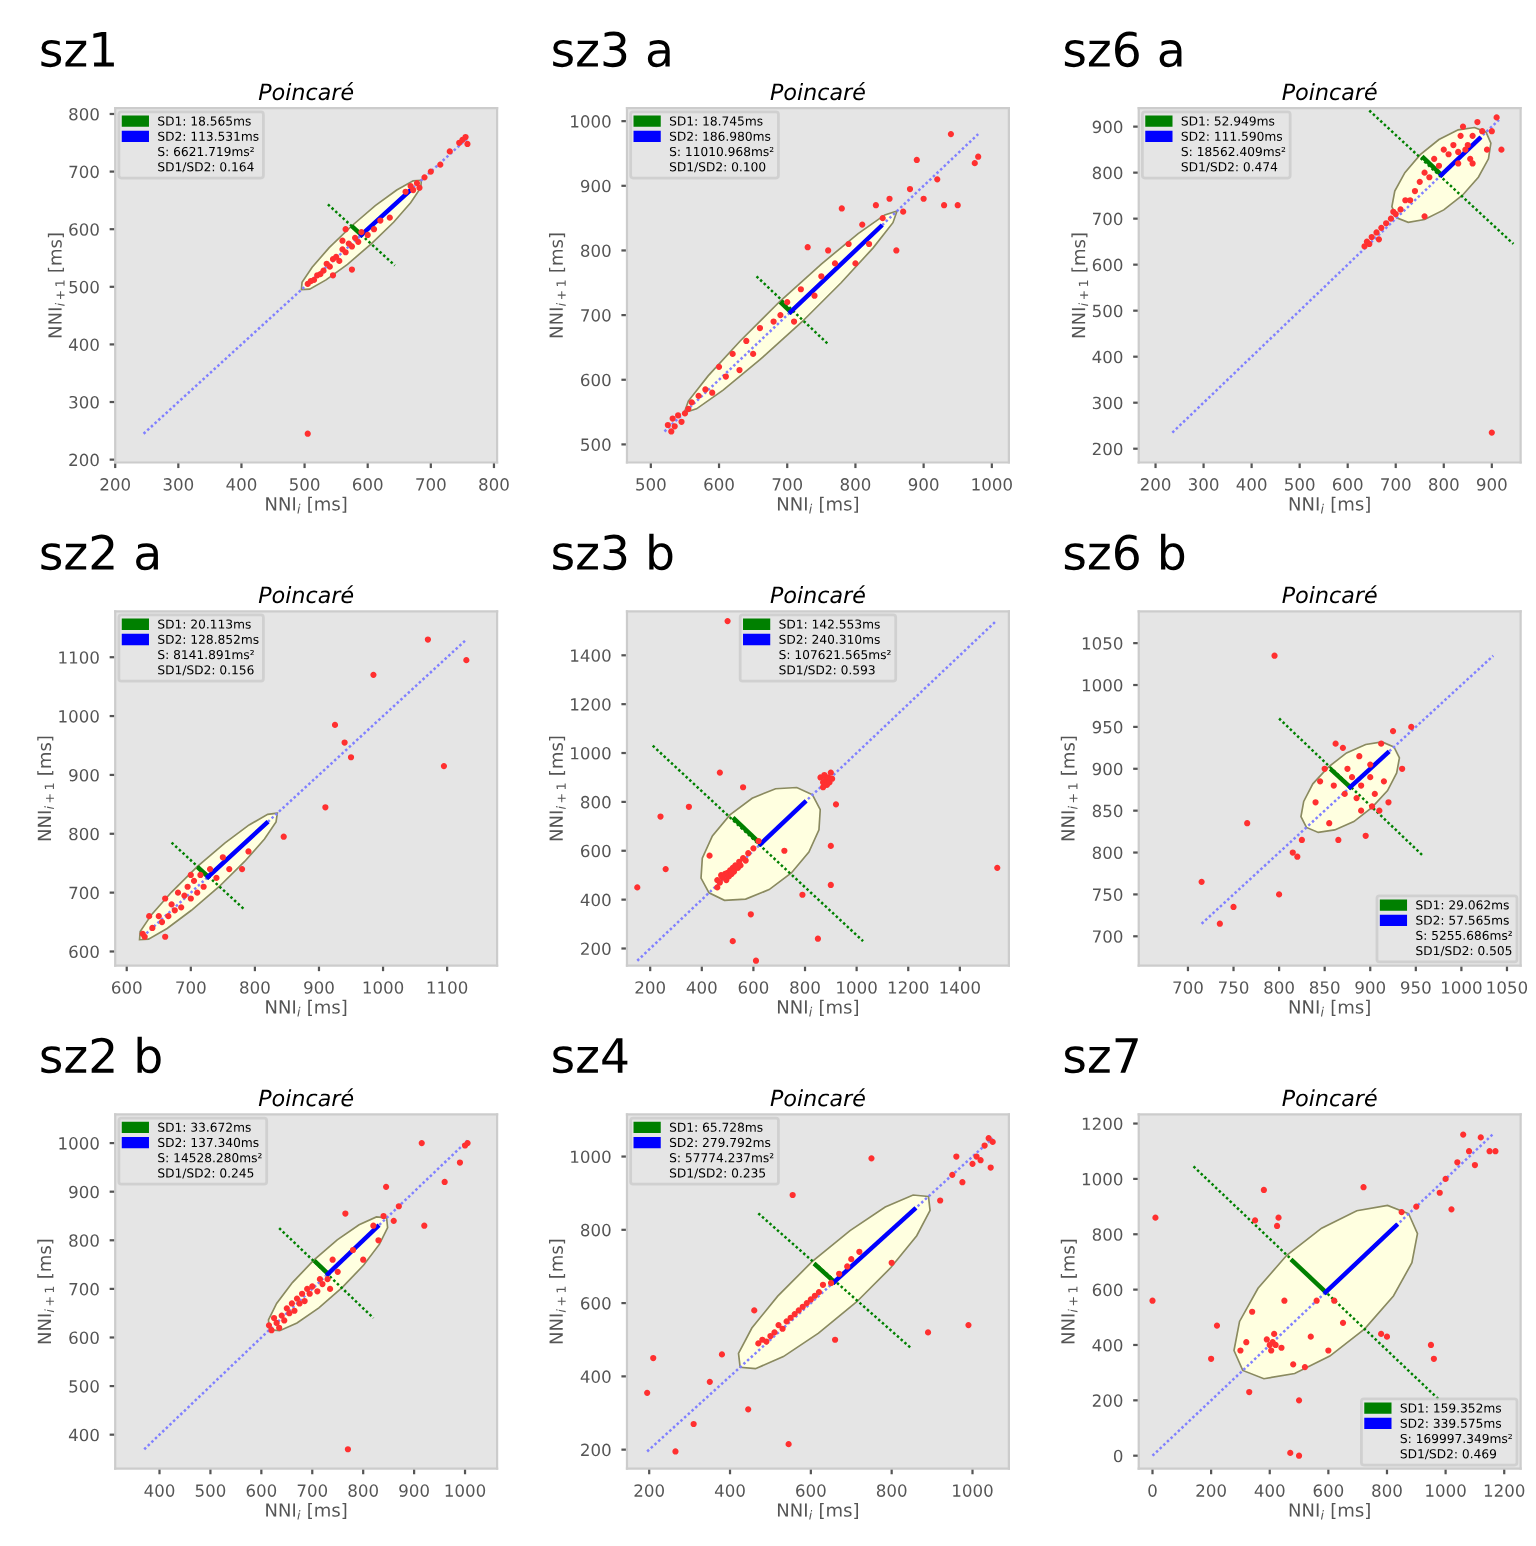 The image size is (1536, 1546). I want to click on chart-title: sz3 b, so click(613, 552).